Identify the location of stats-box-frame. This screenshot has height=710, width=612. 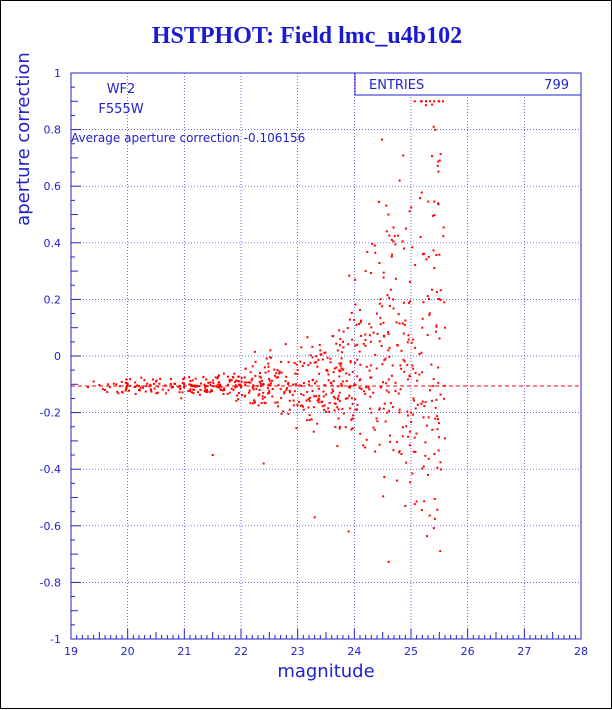
(468, 84).